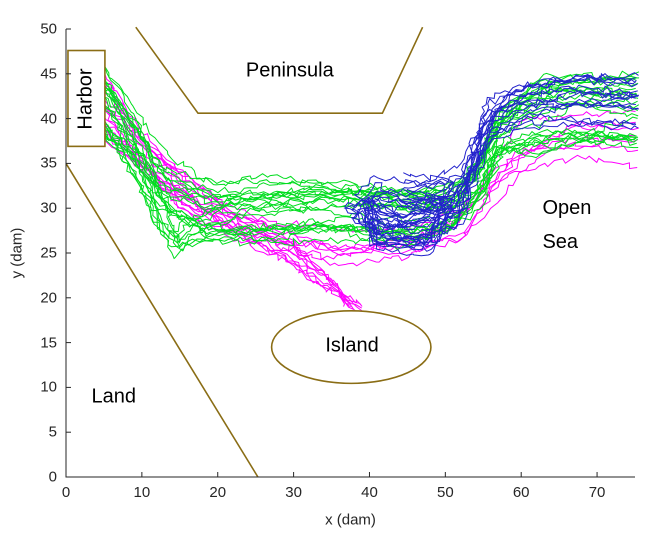 This screenshot has height=542, width=666. I want to click on harbor-label: Harbor, so click(85, 99).